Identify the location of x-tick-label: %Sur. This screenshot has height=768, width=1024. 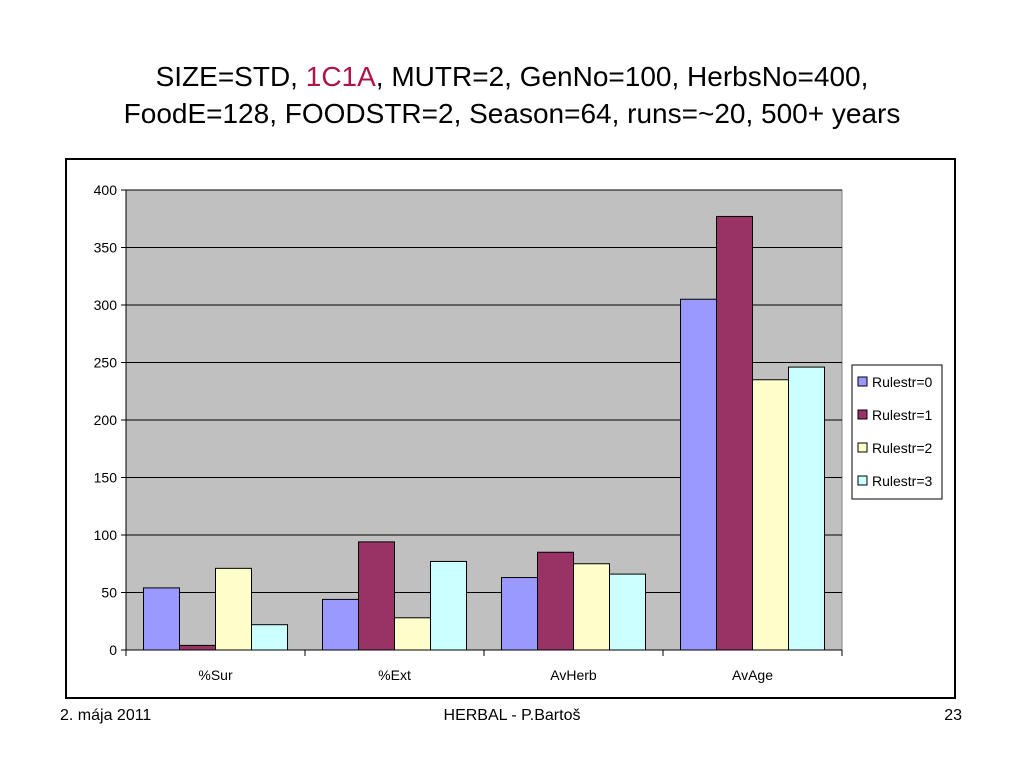
(215, 675).